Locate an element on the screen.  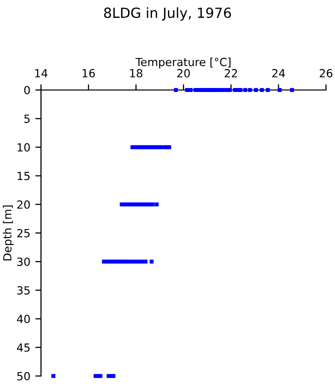
x-axis-title: Temperature [°C] is located at coordinates (183, 63).